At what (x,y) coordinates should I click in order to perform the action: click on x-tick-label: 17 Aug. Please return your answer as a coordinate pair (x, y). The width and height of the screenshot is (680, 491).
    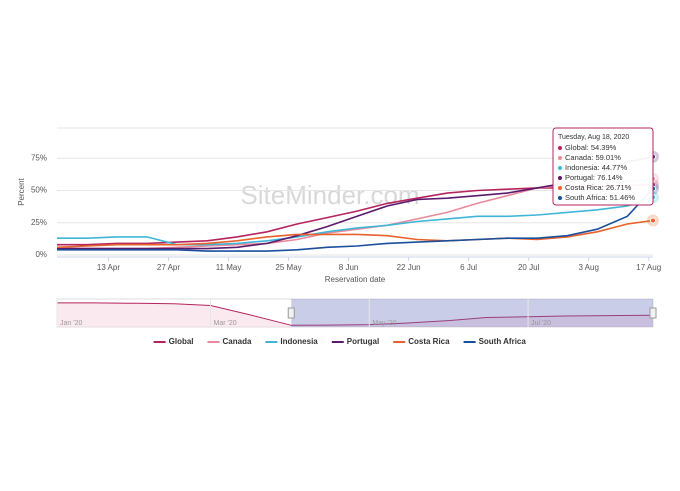
    Looking at the image, I should click on (648, 267).